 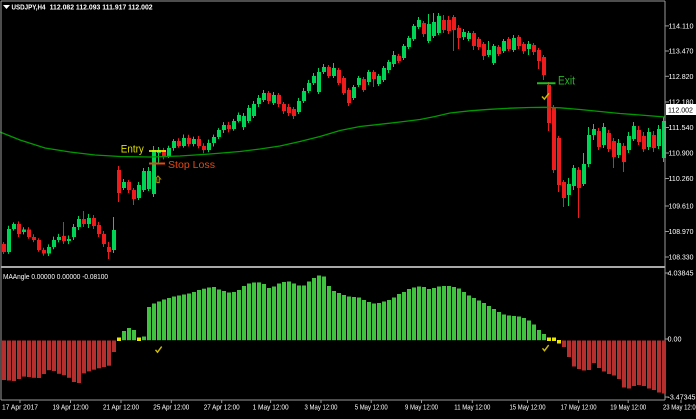 I want to click on svg-text: 11 May 12:00, so click(x=472, y=408).